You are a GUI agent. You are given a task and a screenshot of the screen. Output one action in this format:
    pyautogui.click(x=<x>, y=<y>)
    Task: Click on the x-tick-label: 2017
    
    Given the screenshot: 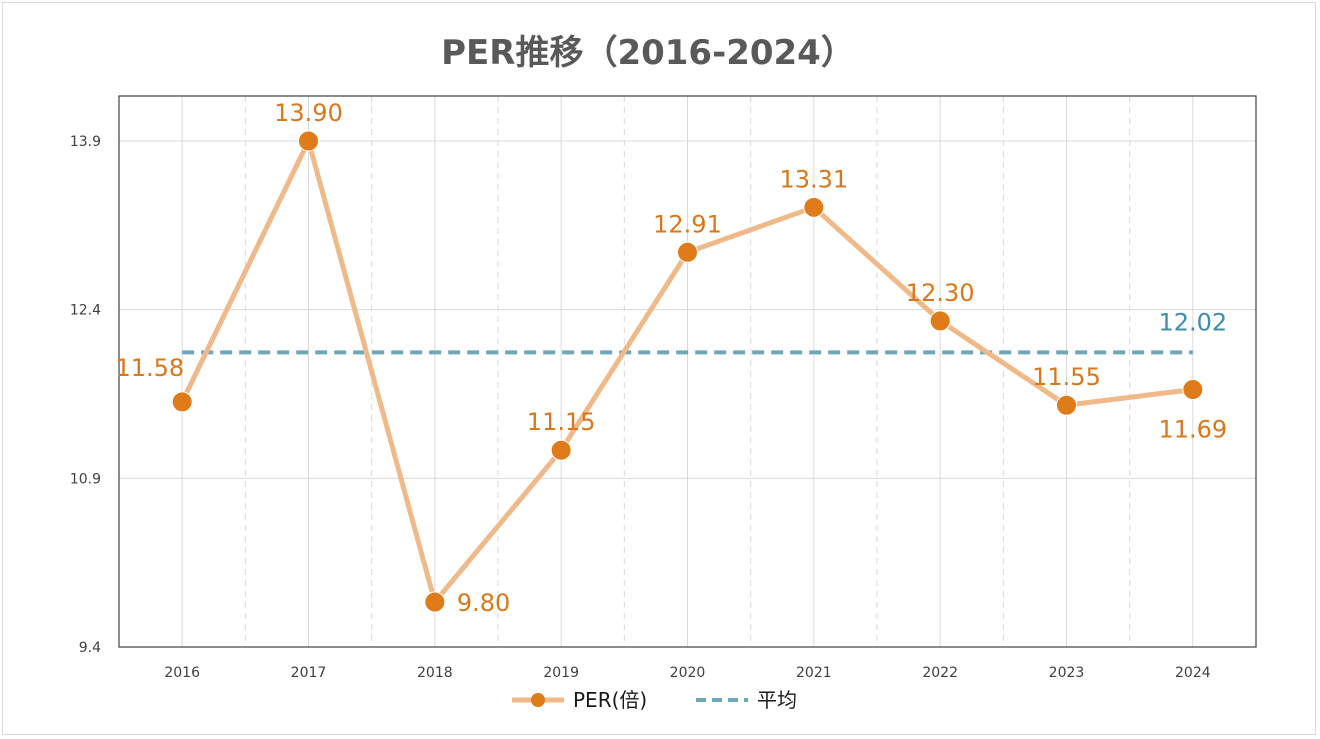 What is the action you would take?
    pyautogui.click(x=309, y=673)
    